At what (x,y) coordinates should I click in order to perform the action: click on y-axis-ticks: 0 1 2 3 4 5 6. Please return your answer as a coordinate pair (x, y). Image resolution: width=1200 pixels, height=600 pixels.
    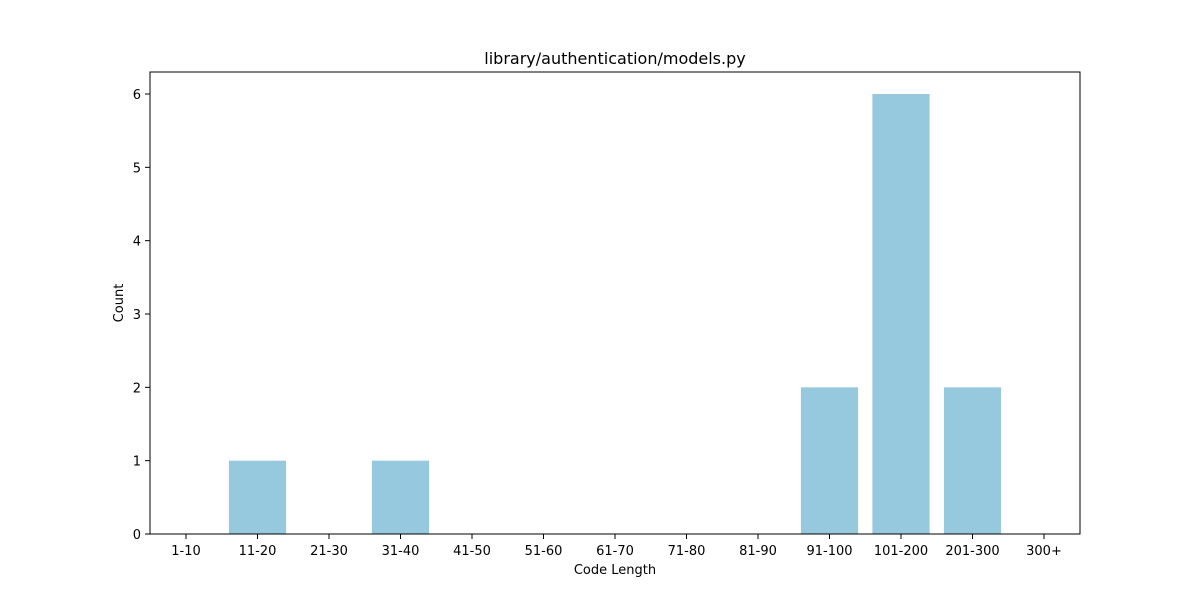
    Looking at the image, I should click on (141, 315).